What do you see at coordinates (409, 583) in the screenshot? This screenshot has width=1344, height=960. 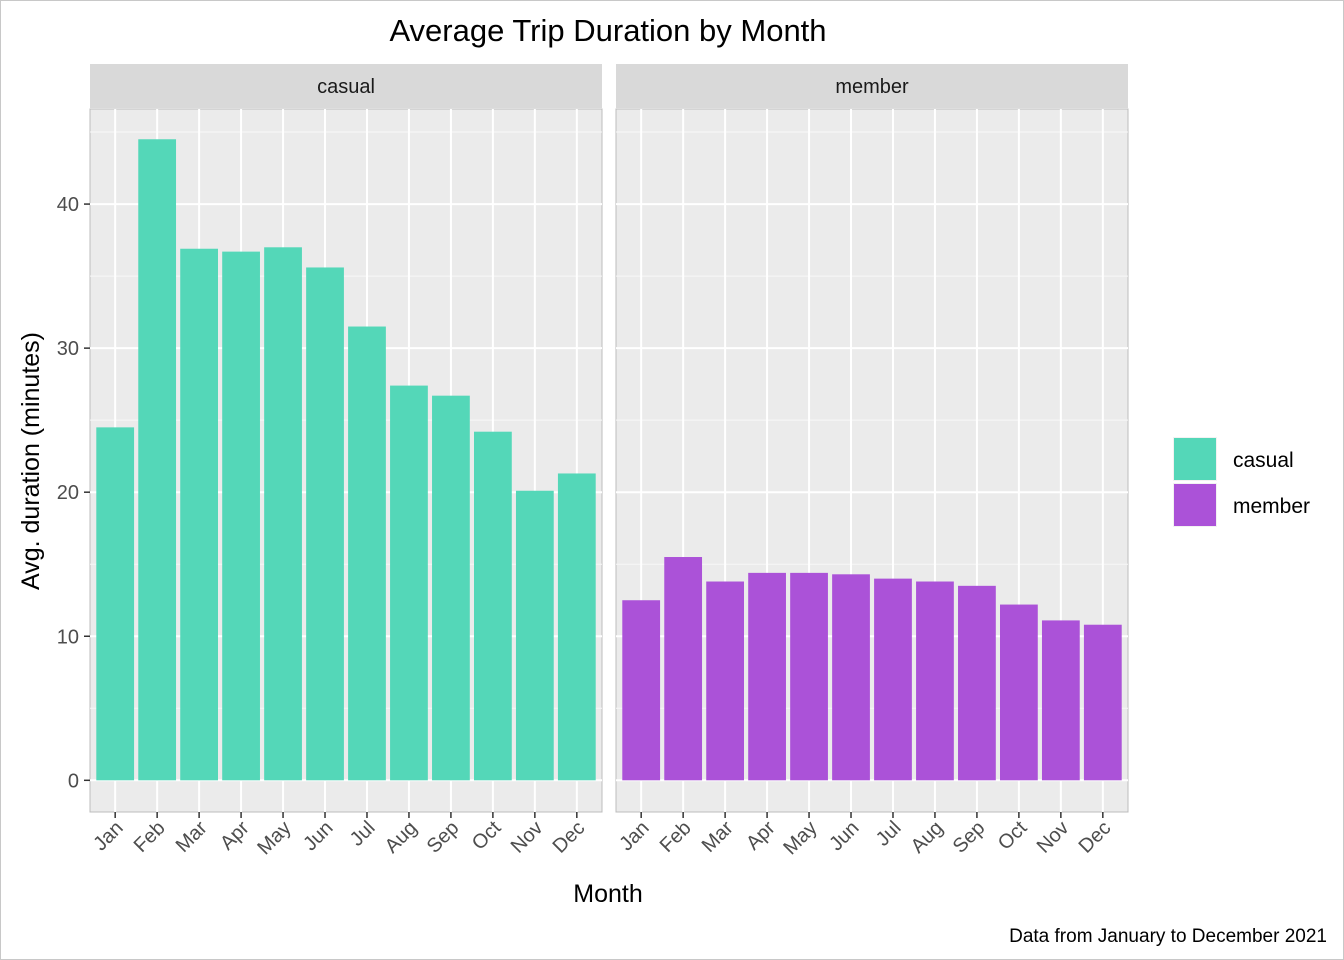 I see `bar-casual-aug` at bounding box center [409, 583].